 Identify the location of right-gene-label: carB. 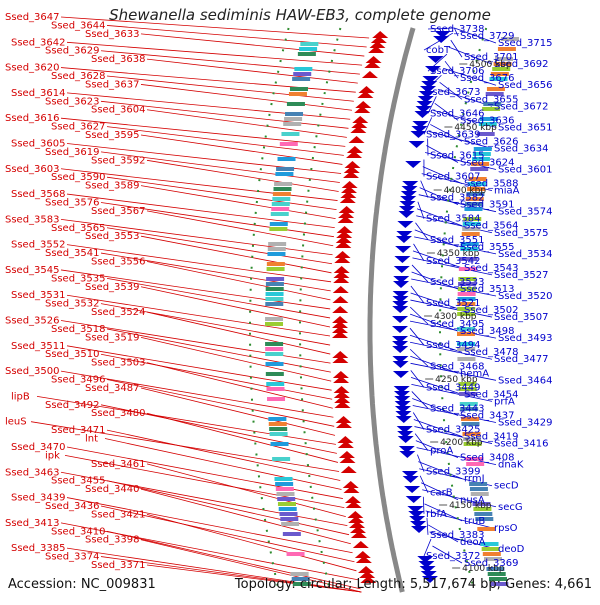
(441, 493).